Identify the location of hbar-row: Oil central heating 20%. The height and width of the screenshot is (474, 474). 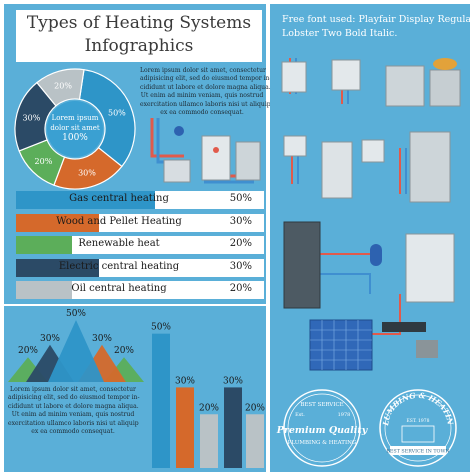
(140, 290).